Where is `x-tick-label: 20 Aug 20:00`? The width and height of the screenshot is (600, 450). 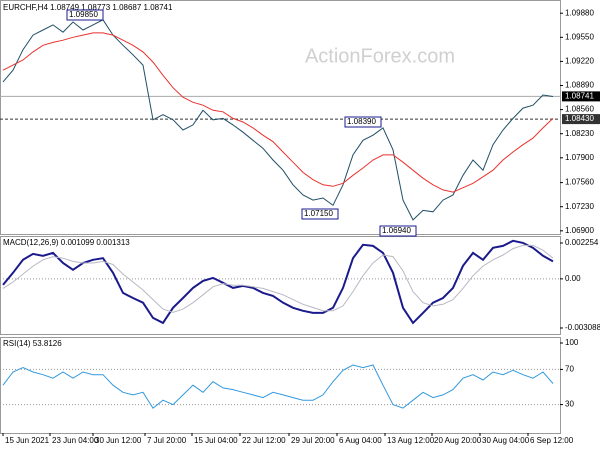
x-tick-label: 20 Aug 20:00 is located at coordinates (458, 440).